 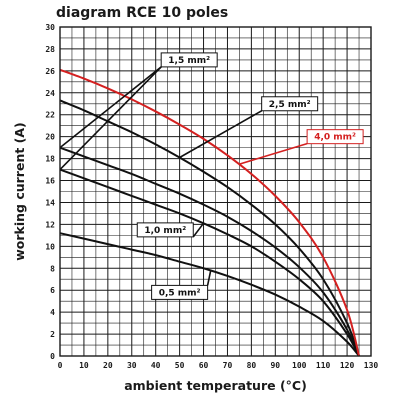 What do you see at coordinates (218, 365) in the screenshot?
I see `x-tick-labels: 0 10 20 30 40 50 60 70 80 90 100 110 120 130` at bounding box center [218, 365].